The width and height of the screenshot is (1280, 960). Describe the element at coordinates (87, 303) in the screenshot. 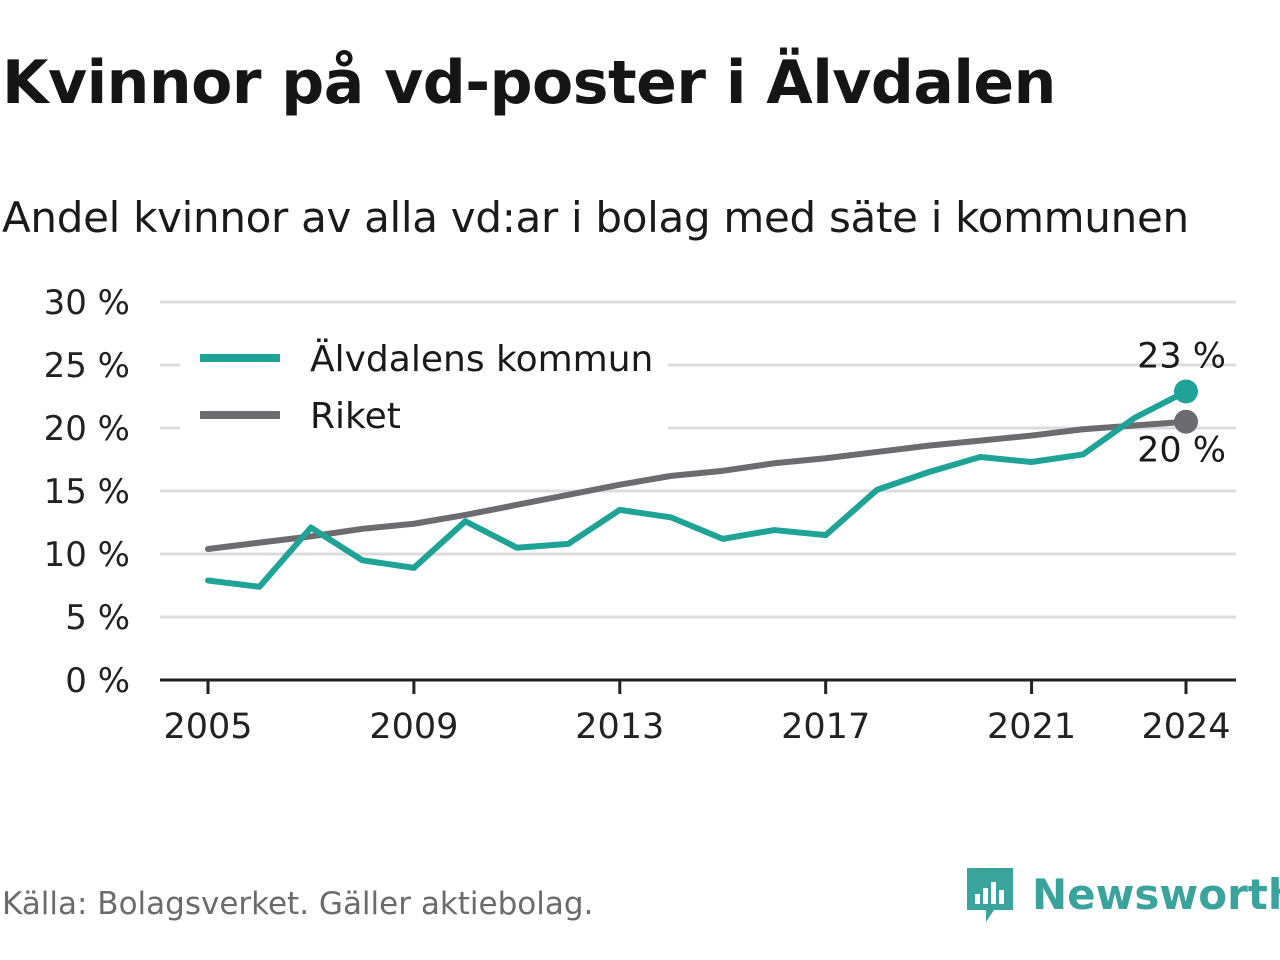

I see `y-tick-label: 30 %` at that location.